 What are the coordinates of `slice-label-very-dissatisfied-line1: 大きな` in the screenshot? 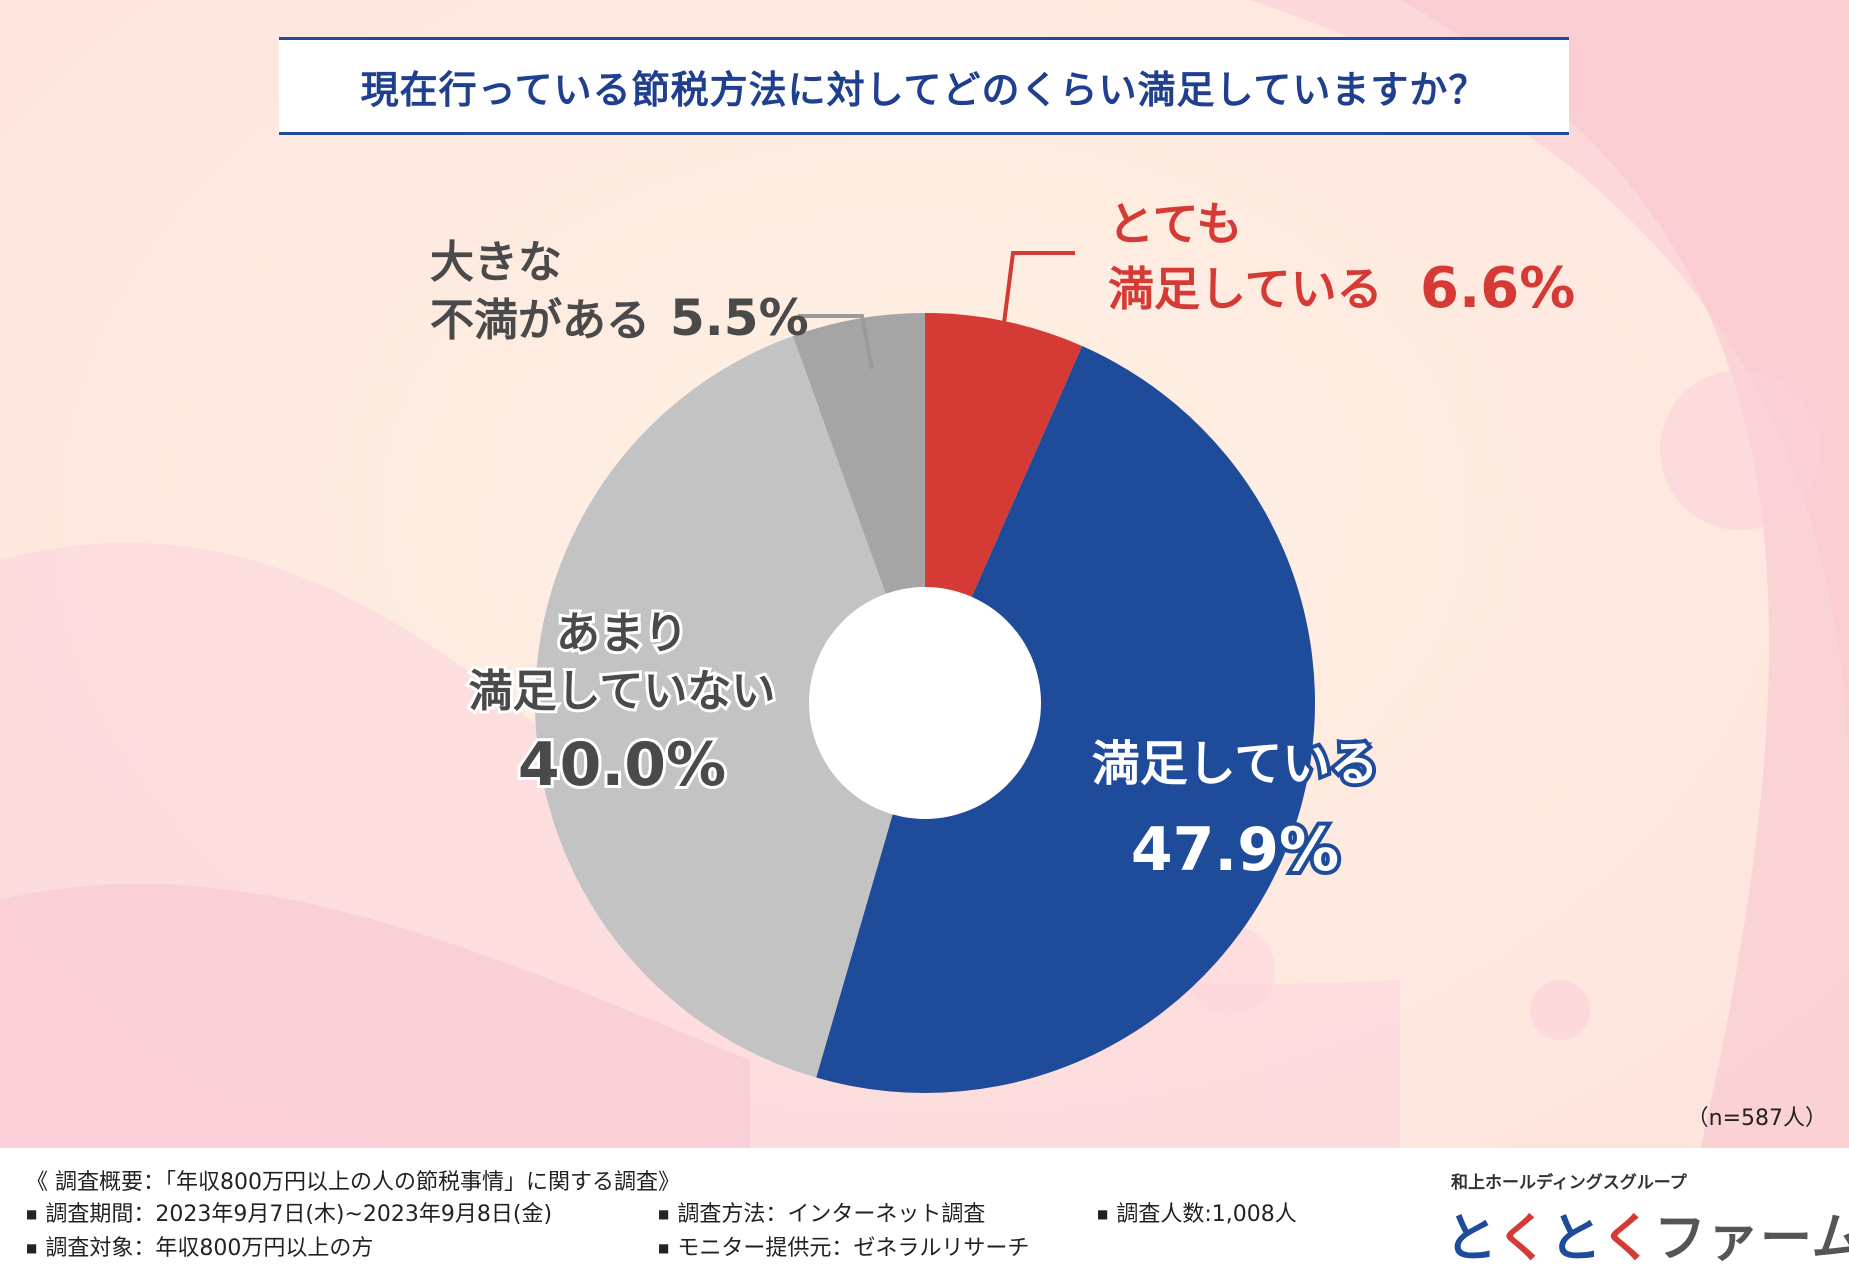 It's located at (496, 262).